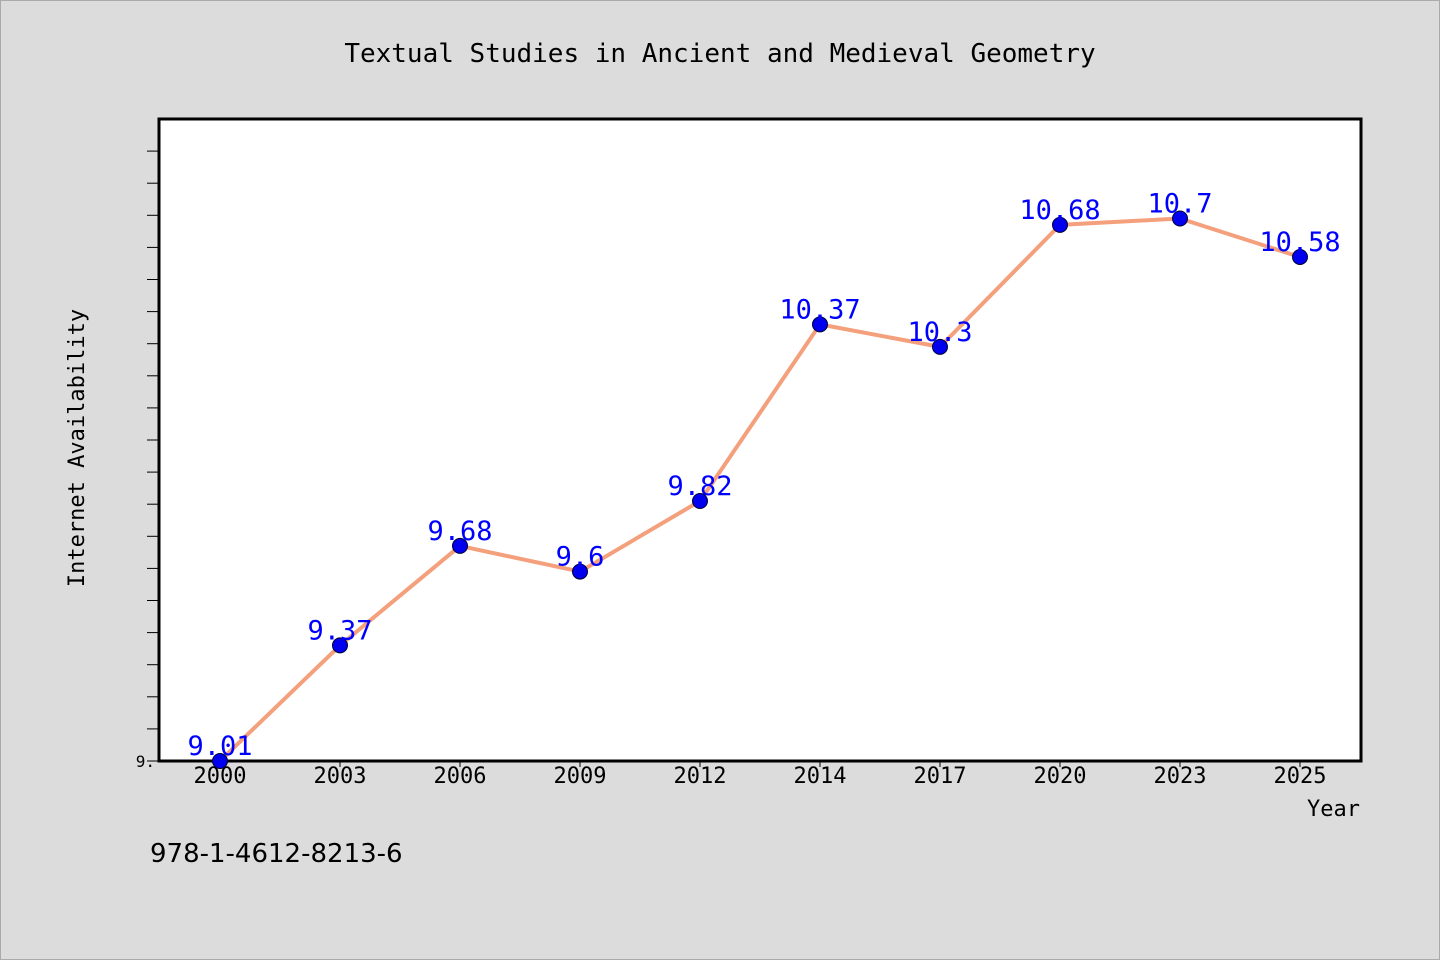 This screenshot has height=960, width=1440. What do you see at coordinates (145, 761) in the screenshot?
I see `y-tick-label: 9.` at bounding box center [145, 761].